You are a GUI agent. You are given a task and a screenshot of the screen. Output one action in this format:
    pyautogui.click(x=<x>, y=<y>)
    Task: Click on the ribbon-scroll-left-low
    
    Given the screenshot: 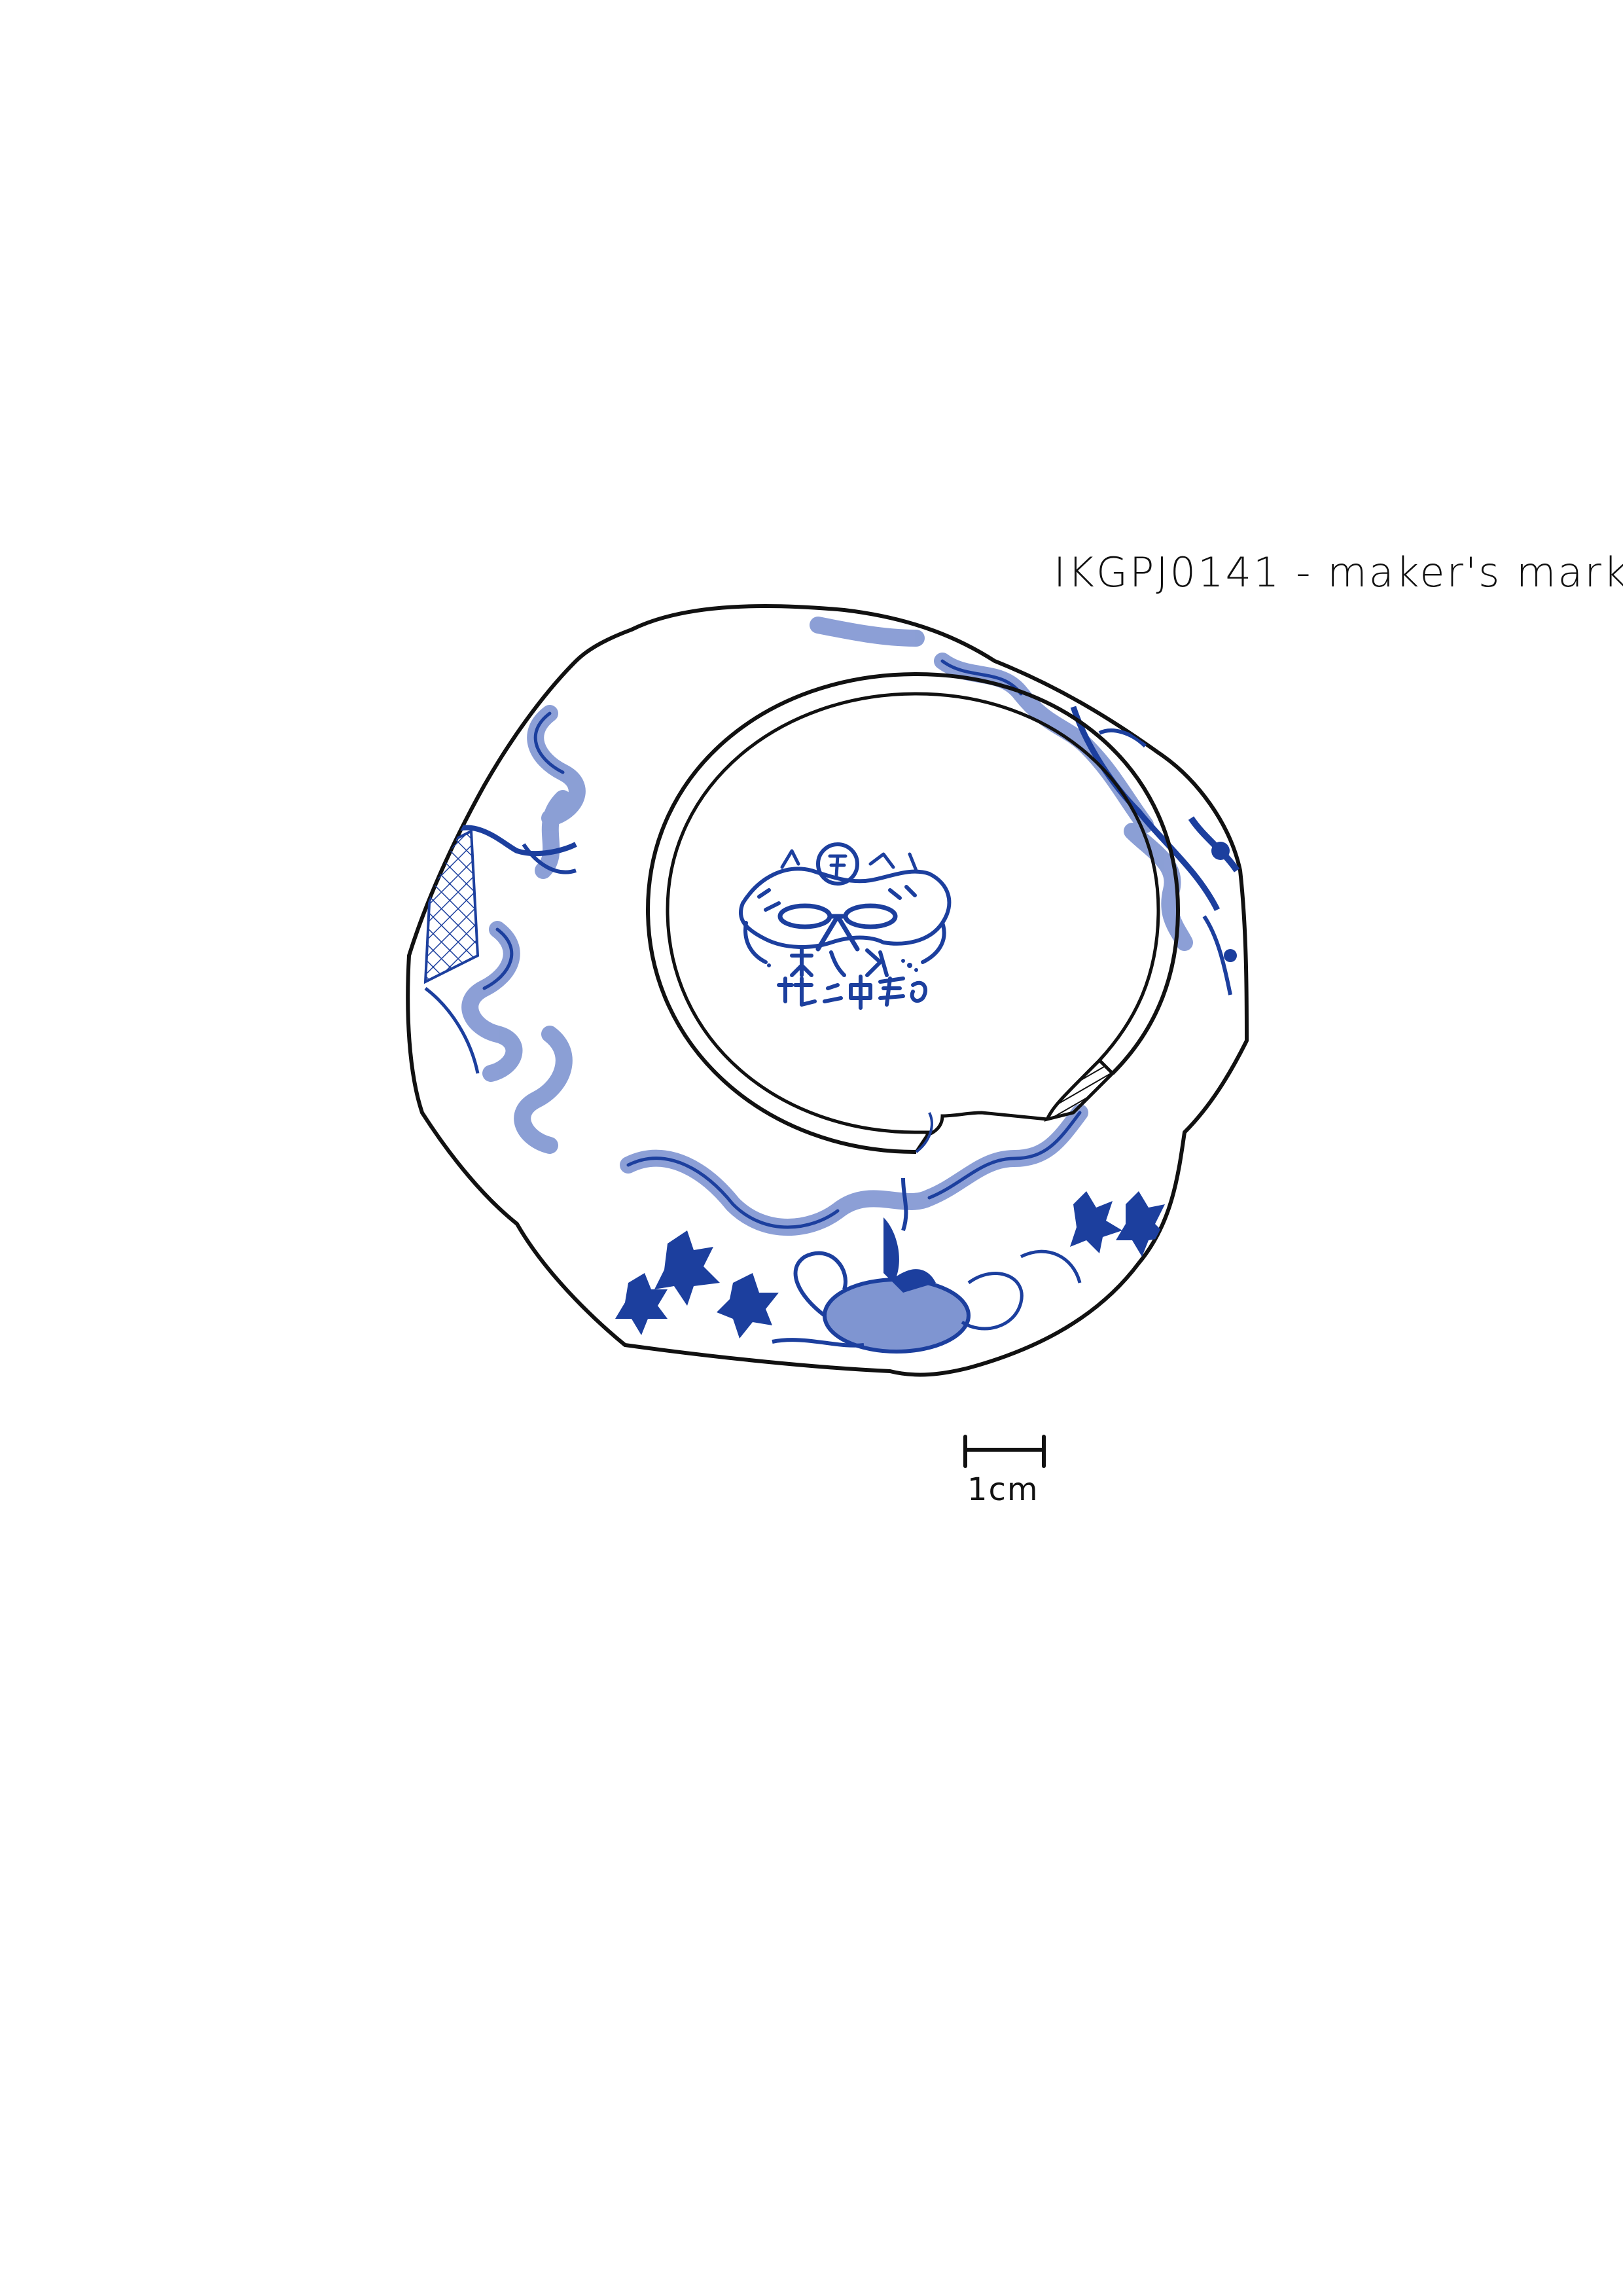 What is the action you would take?
    pyautogui.click(x=543, y=1090)
    